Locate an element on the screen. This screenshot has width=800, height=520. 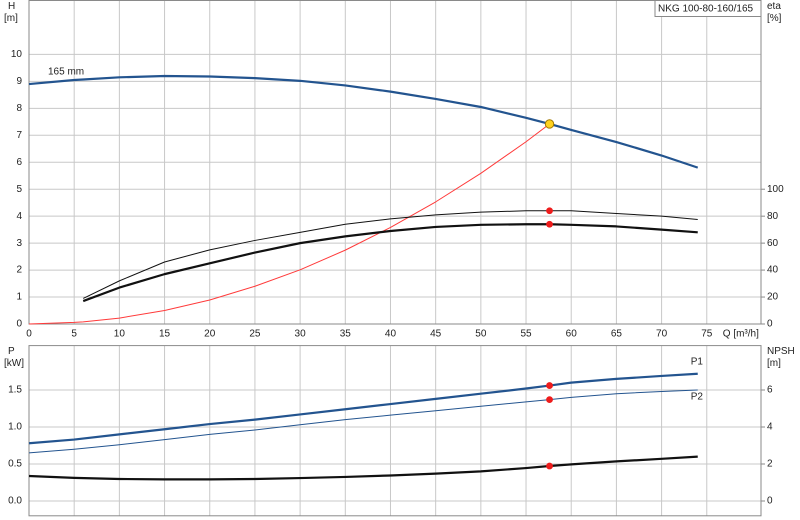
y2-tick-label: 100 is located at coordinates (775, 189).